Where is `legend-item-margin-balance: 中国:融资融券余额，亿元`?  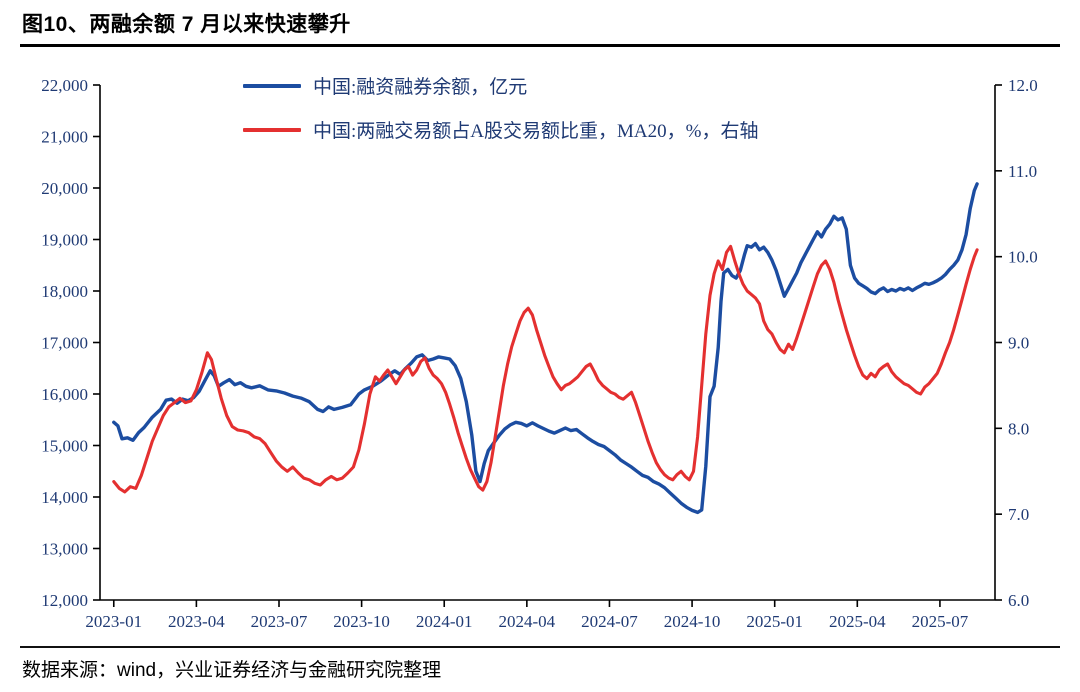 legend-item-margin-balance: 中国:融资融券余额，亿元 is located at coordinates (500, 85).